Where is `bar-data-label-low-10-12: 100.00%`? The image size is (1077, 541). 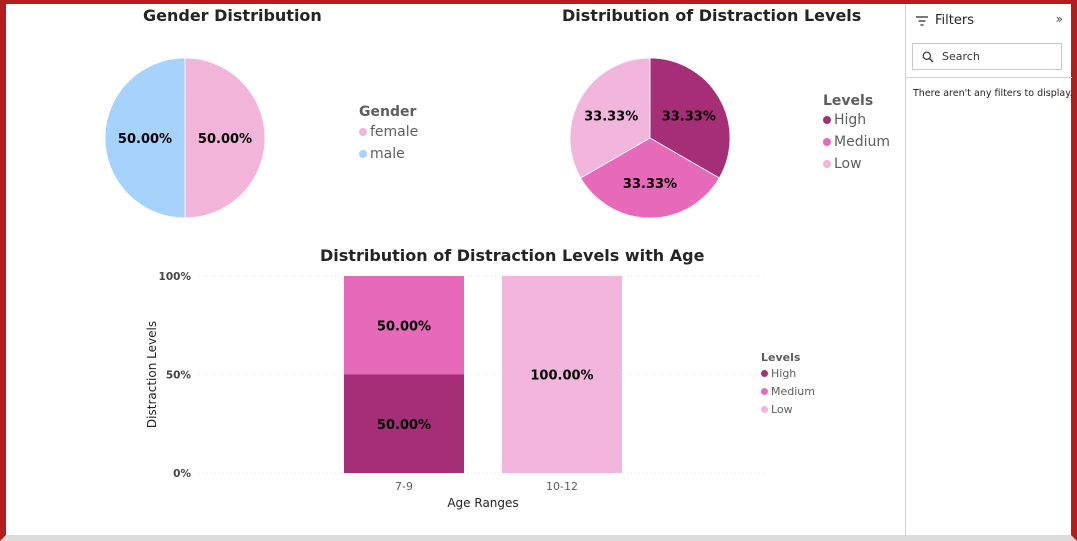
bar-data-label-low-10-12: 100.00% is located at coordinates (561, 376).